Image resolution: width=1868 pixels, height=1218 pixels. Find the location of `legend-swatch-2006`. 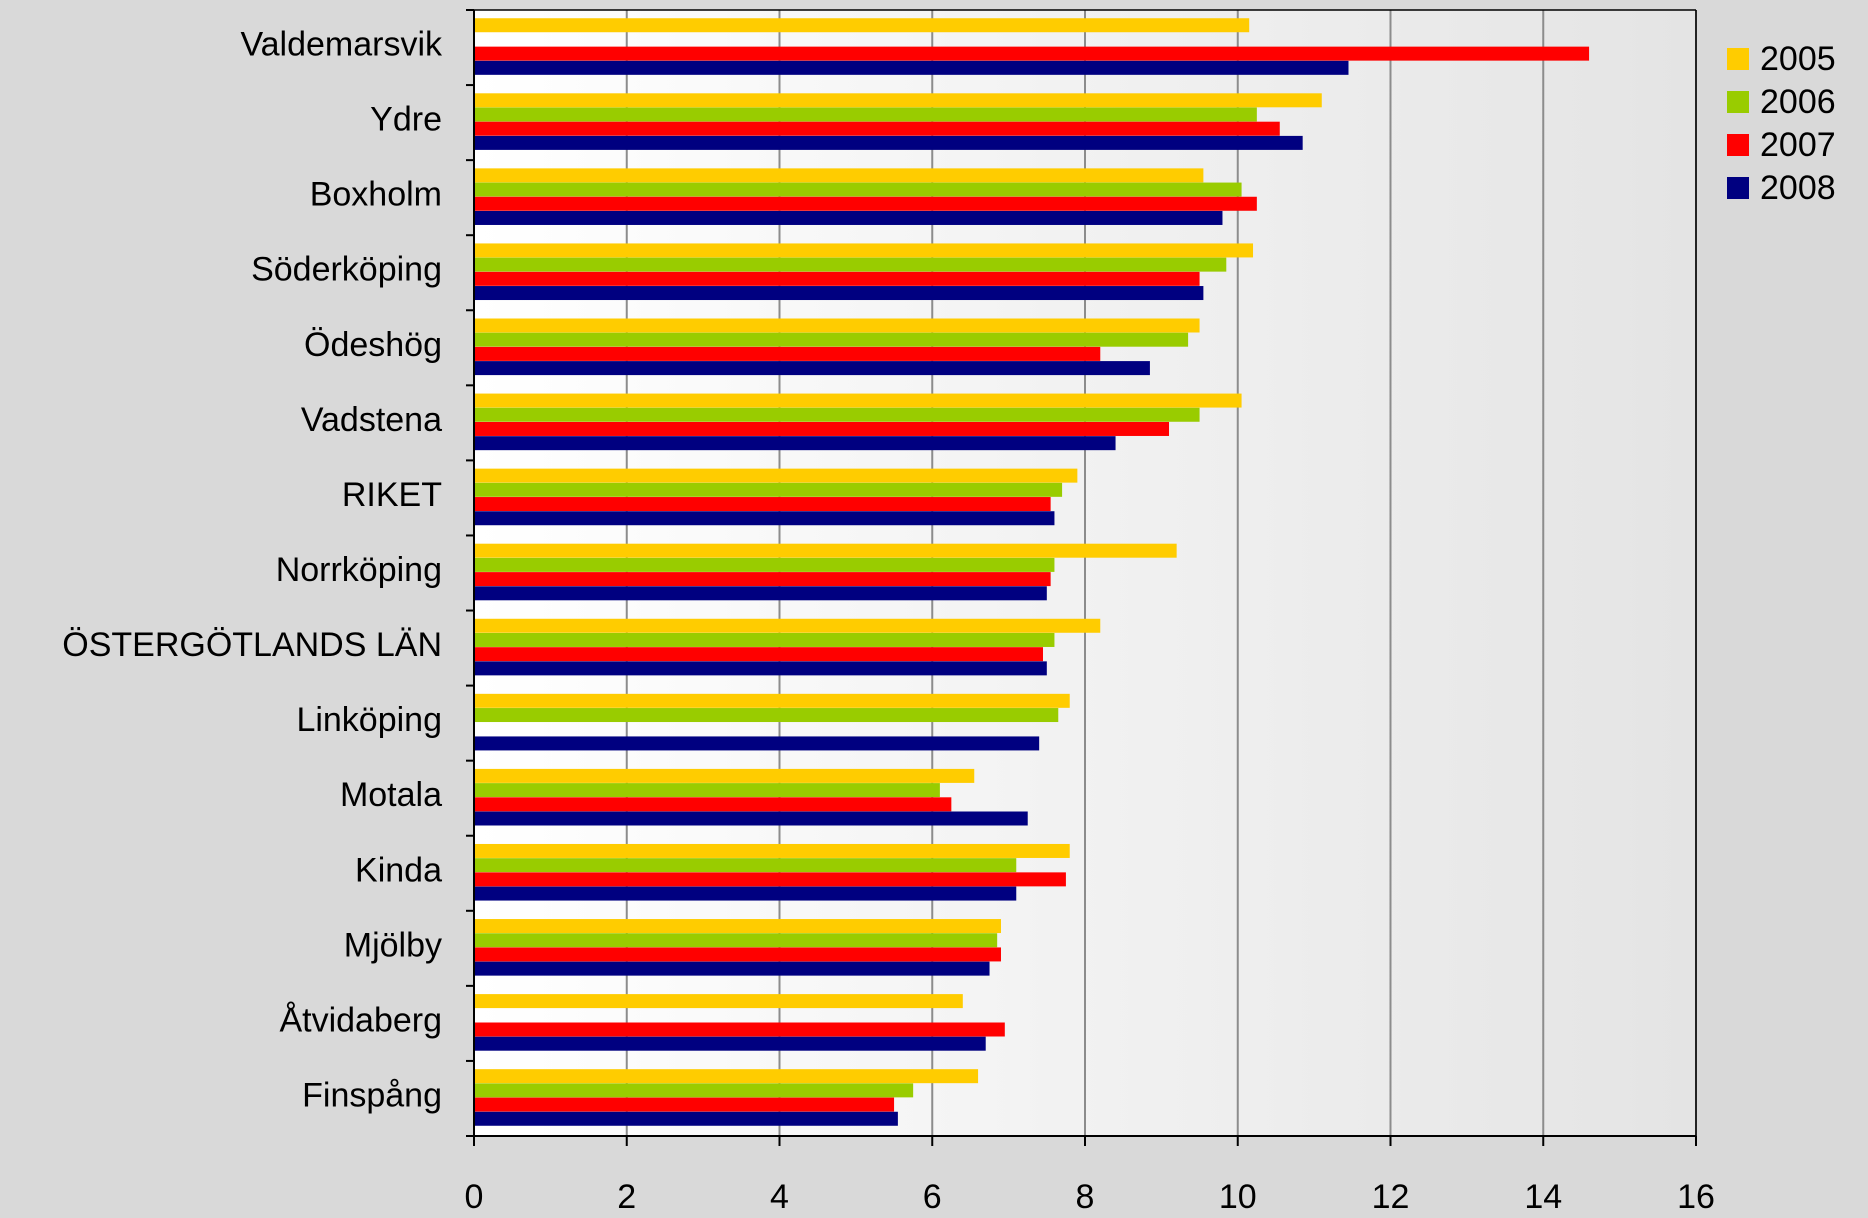

legend-swatch-2006 is located at coordinates (1738, 102).